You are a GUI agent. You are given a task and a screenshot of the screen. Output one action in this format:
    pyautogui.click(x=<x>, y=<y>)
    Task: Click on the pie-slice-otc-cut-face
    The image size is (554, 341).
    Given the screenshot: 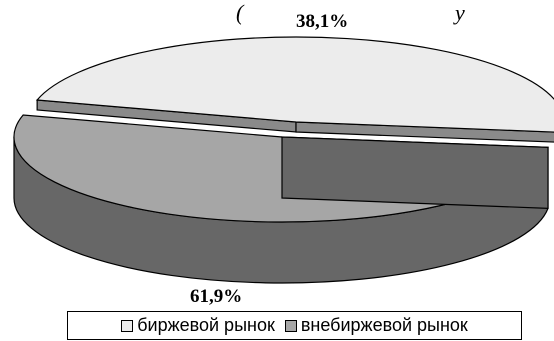 What is the action you would take?
    pyautogui.click(x=415, y=172)
    